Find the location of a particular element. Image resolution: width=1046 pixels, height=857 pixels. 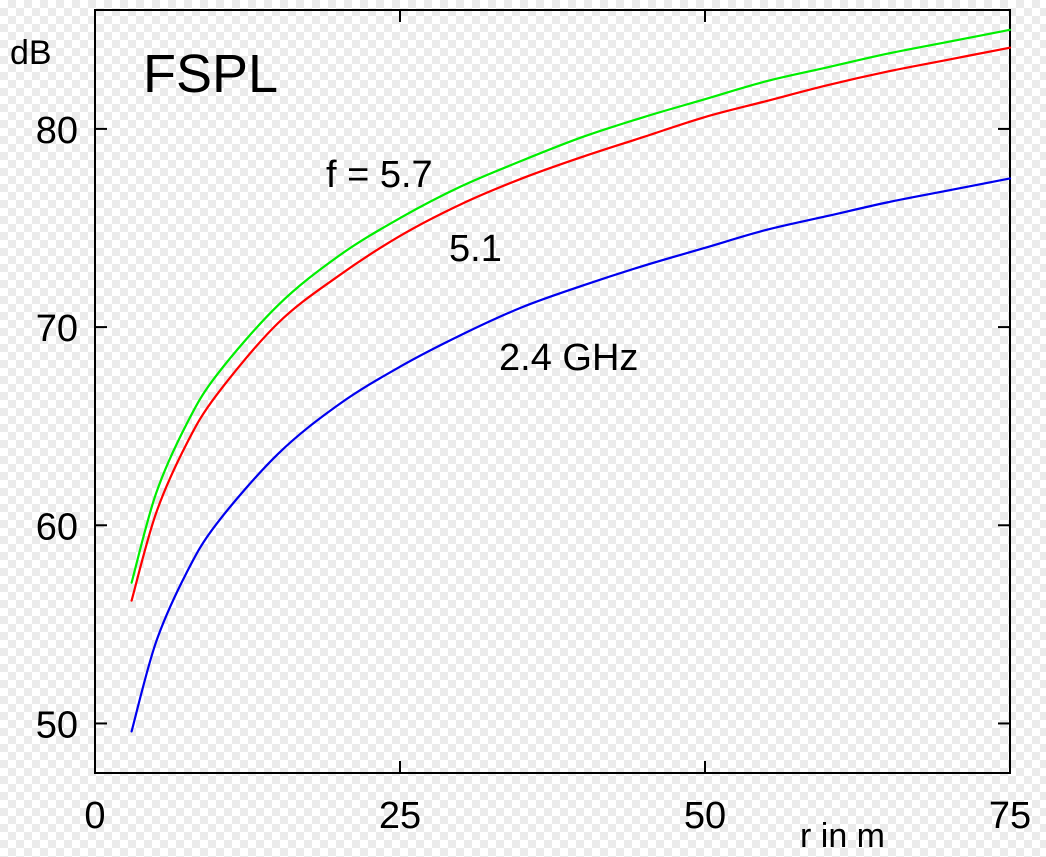

y-tick-label: 70 is located at coordinates (57, 329).